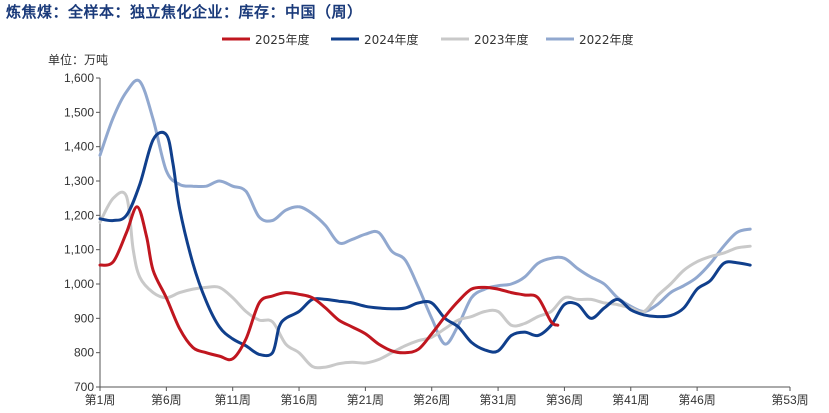 This screenshot has width=829, height=413. What do you see at coordinates (606, 39) in the screenshot?
I see `legend-label-2022年度: 2022年度` at bounding box center [606, 39].